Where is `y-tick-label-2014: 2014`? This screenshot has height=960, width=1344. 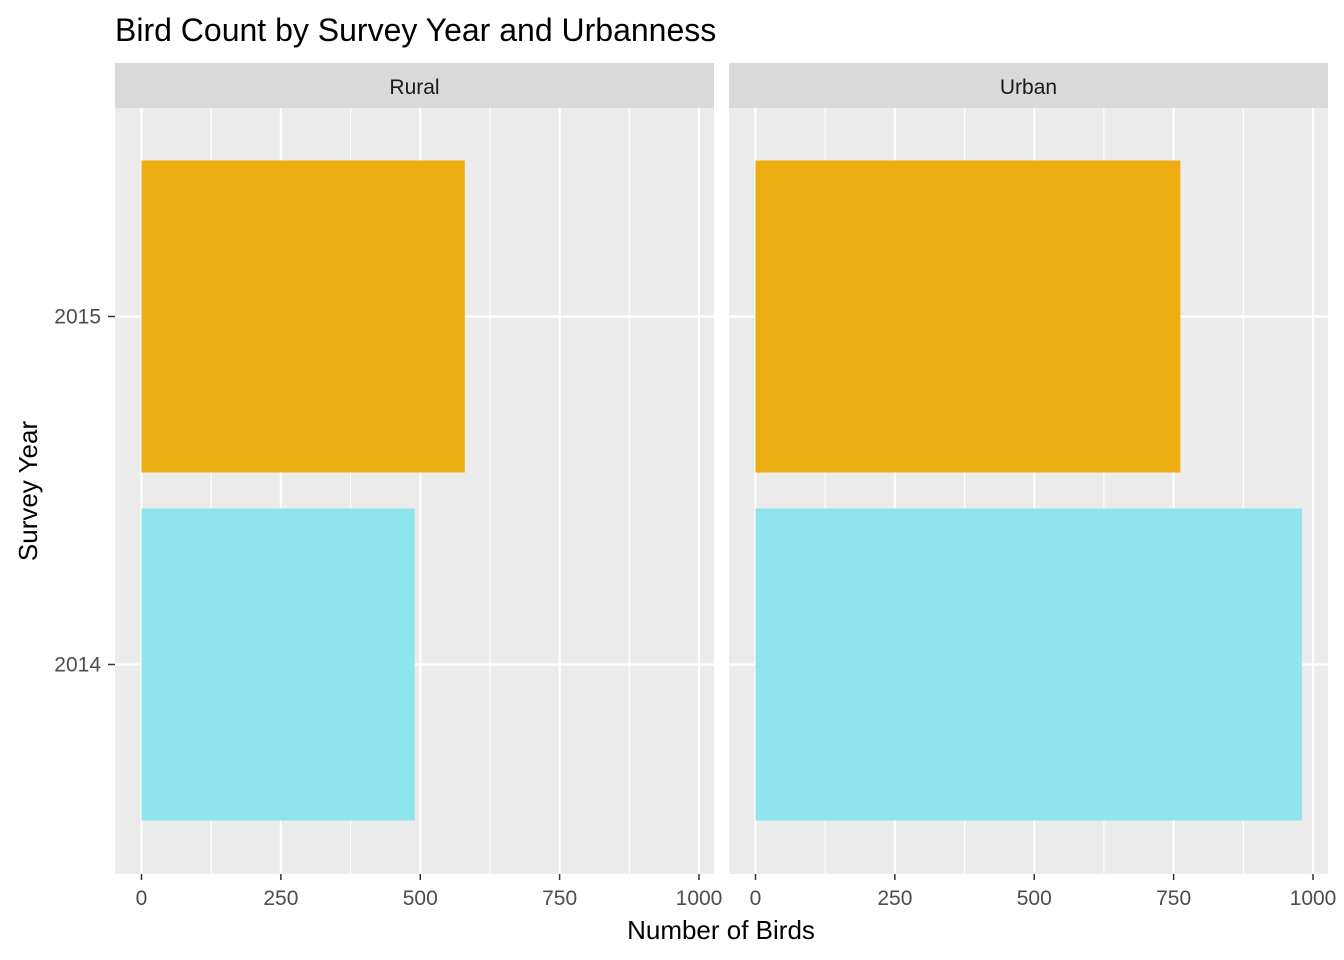 y-tick-label-2014: 2014 is located at coordinates (77, 665).